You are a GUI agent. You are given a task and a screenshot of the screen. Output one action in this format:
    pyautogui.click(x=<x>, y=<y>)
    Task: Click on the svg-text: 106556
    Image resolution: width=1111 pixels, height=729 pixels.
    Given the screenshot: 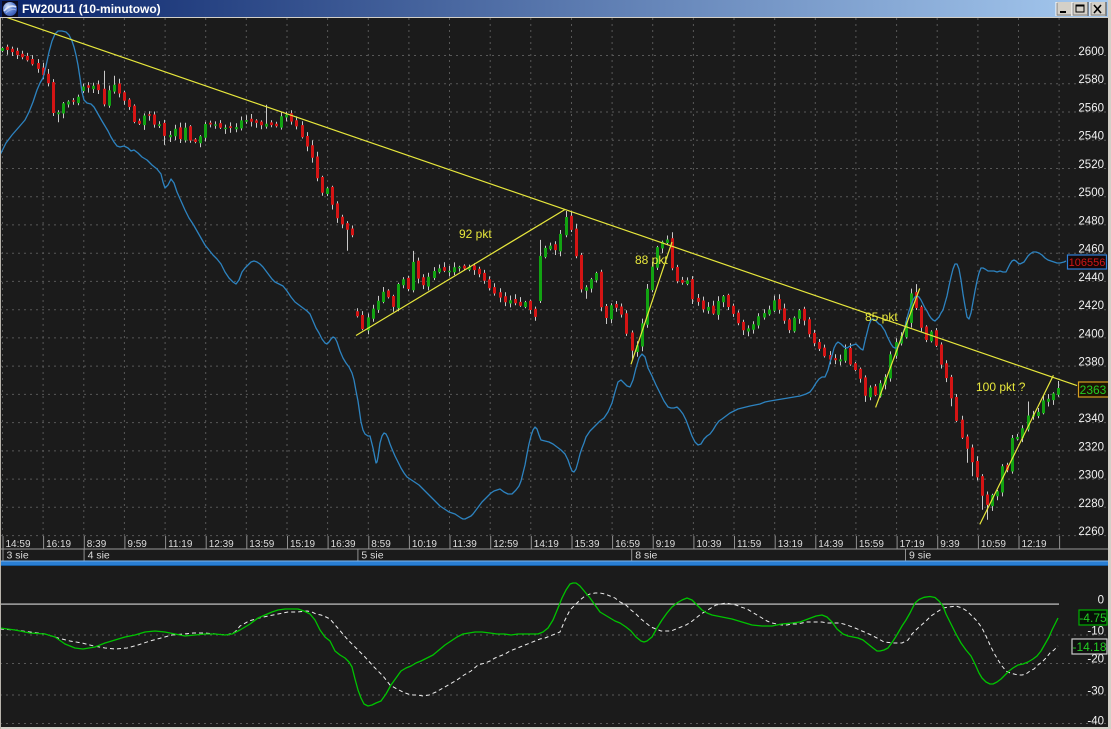 What is the action you would take?
    pyautogui.click(x=1087, y=263)
    